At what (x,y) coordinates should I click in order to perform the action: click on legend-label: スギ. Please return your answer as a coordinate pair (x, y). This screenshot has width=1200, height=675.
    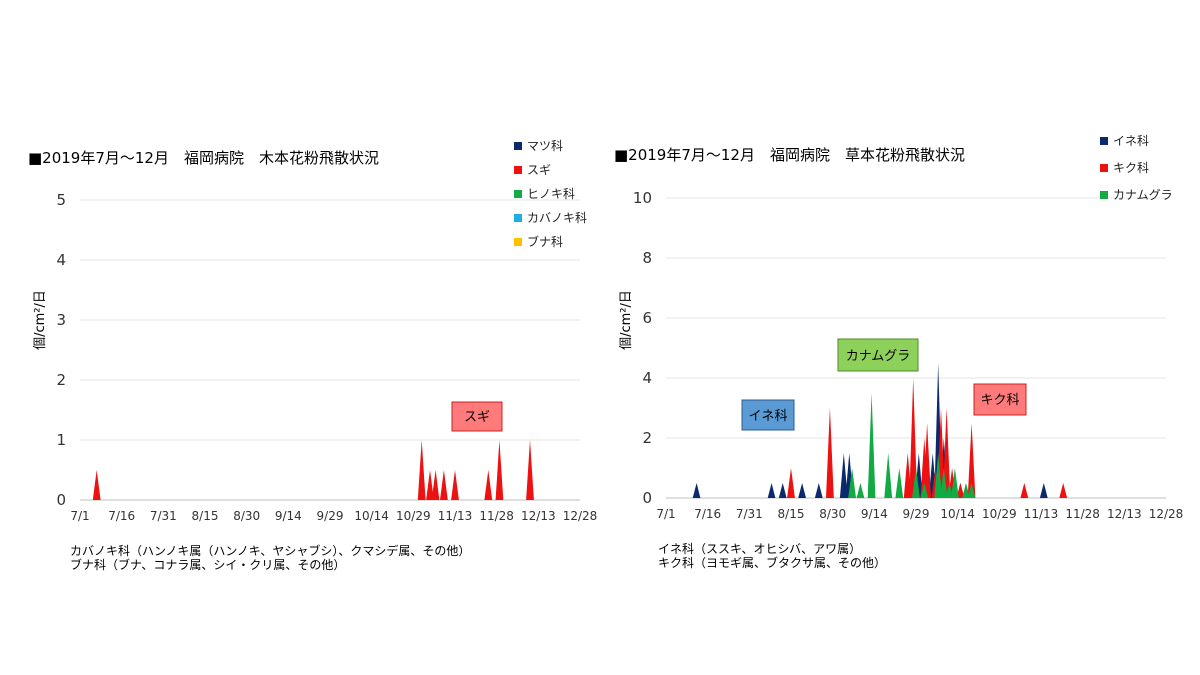
    Looking at the image, I should click on (539, 170).